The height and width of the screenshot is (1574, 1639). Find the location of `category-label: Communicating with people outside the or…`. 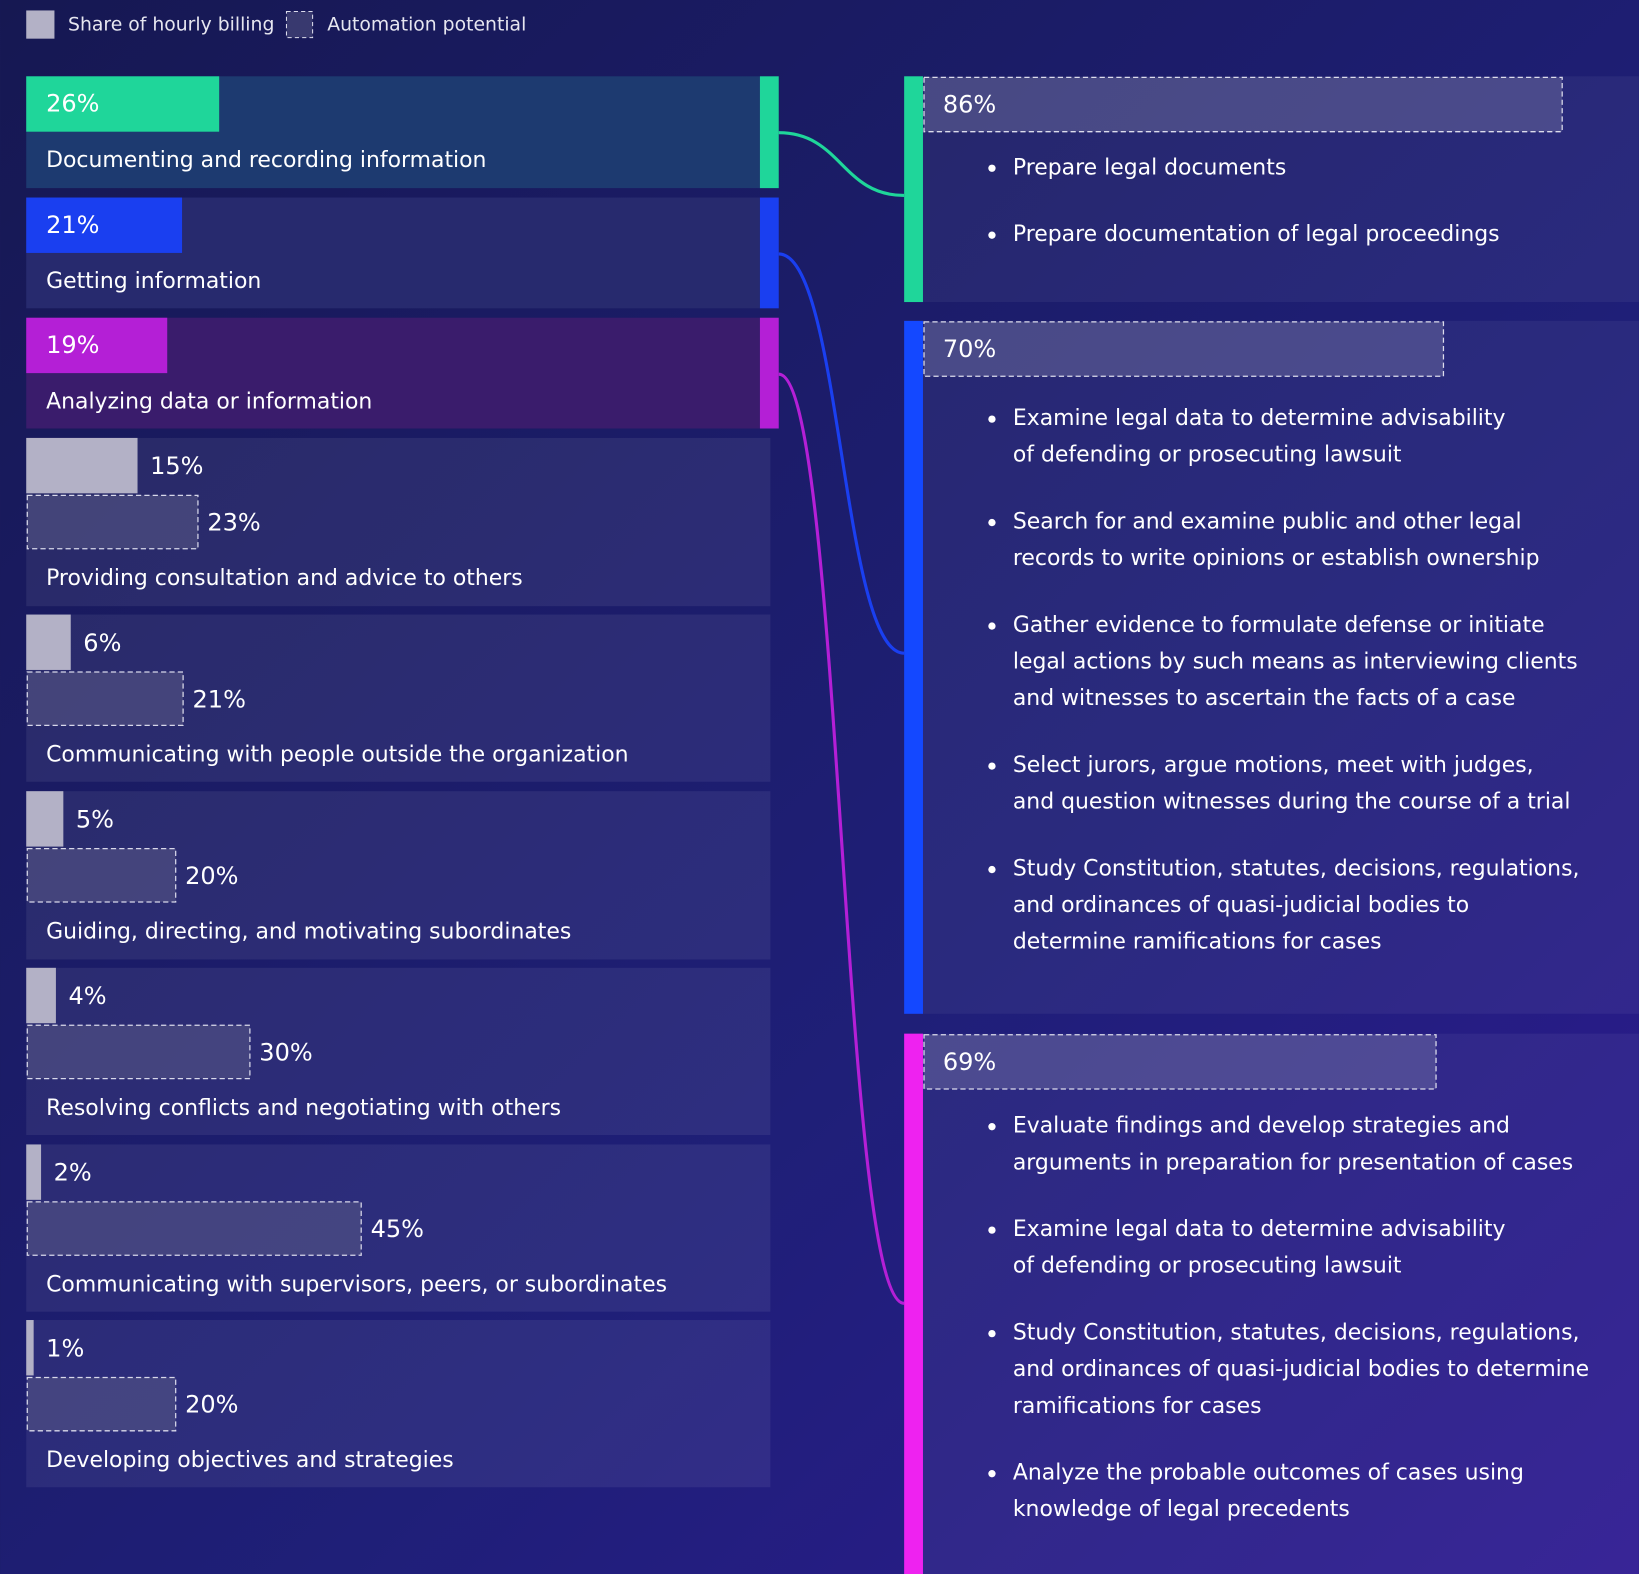

category-label: Communicating with people outside the or… is located at coordinates (337, 755).